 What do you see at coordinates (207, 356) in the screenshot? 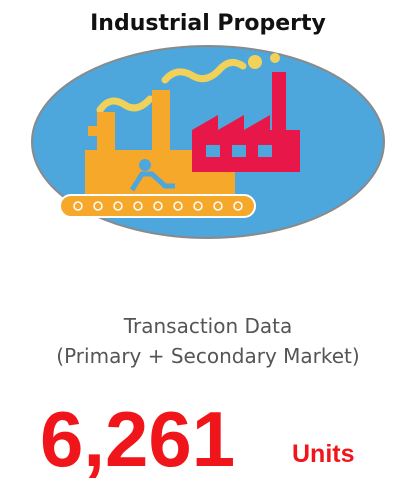
I see `caption: (Primary + Secondary Market)` at bounding box center [207, 356].